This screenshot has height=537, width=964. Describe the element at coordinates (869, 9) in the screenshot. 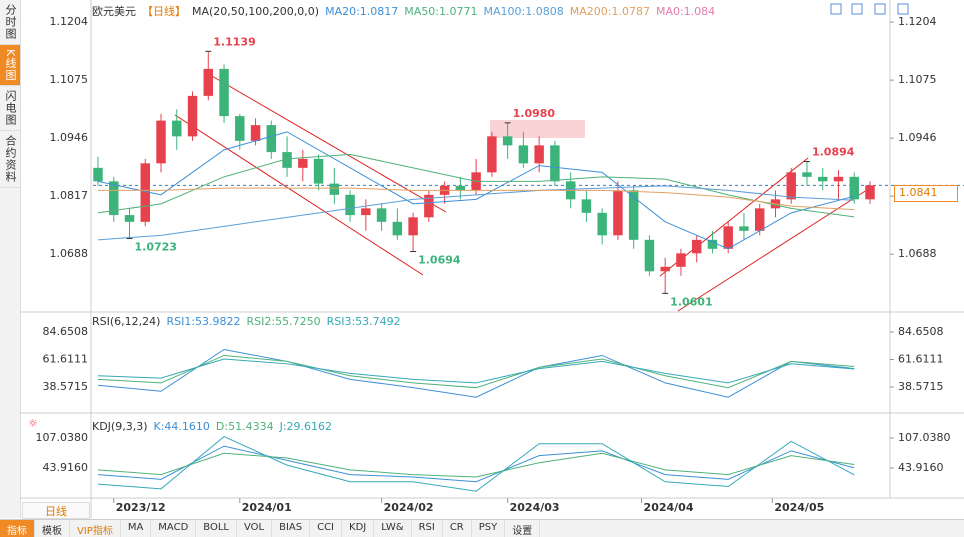

I see `top-icons` at that location.